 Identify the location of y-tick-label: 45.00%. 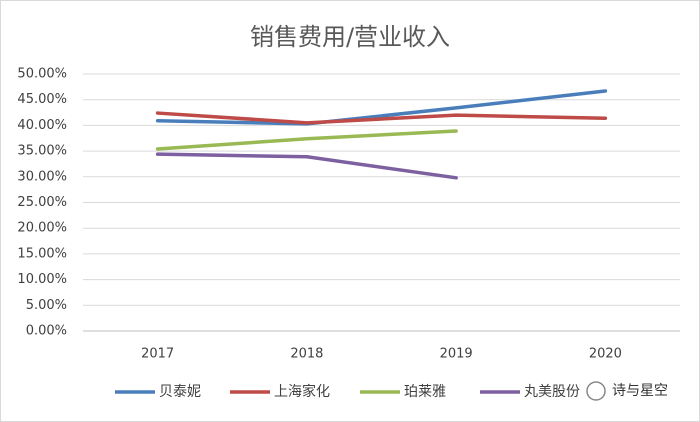
(42, 99).